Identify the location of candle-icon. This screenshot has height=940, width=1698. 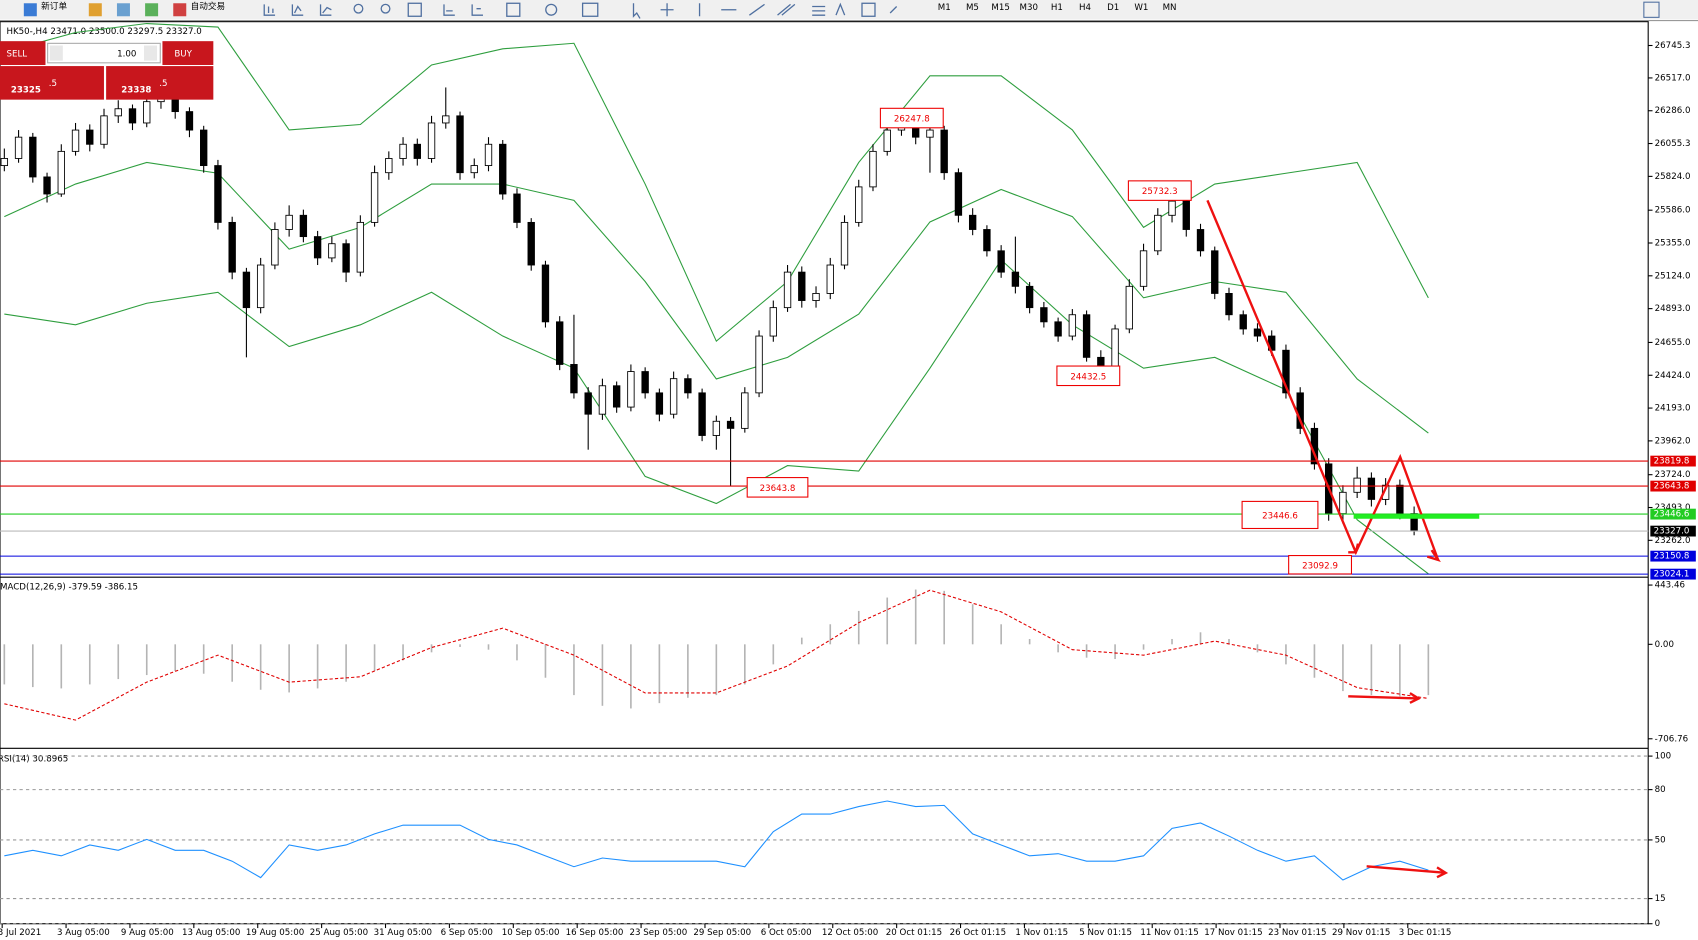
(297, 10).